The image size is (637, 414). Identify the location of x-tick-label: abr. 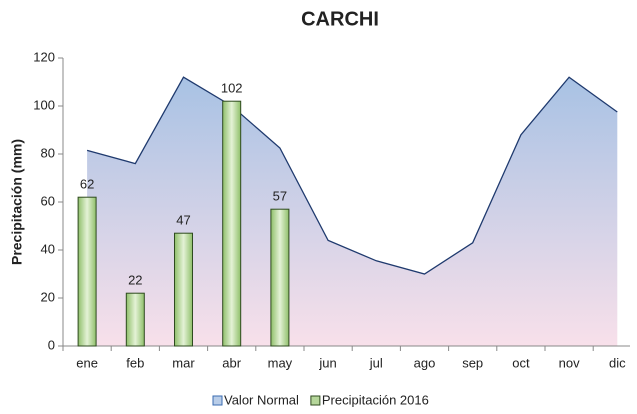
(231, 362).